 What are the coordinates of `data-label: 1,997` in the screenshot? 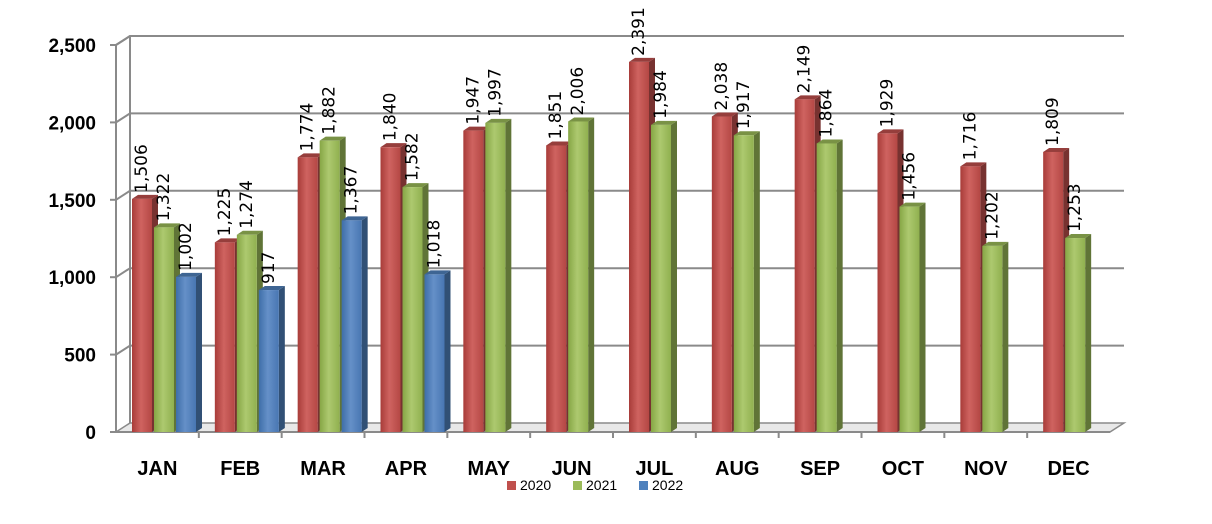 It's located at (495, 92).